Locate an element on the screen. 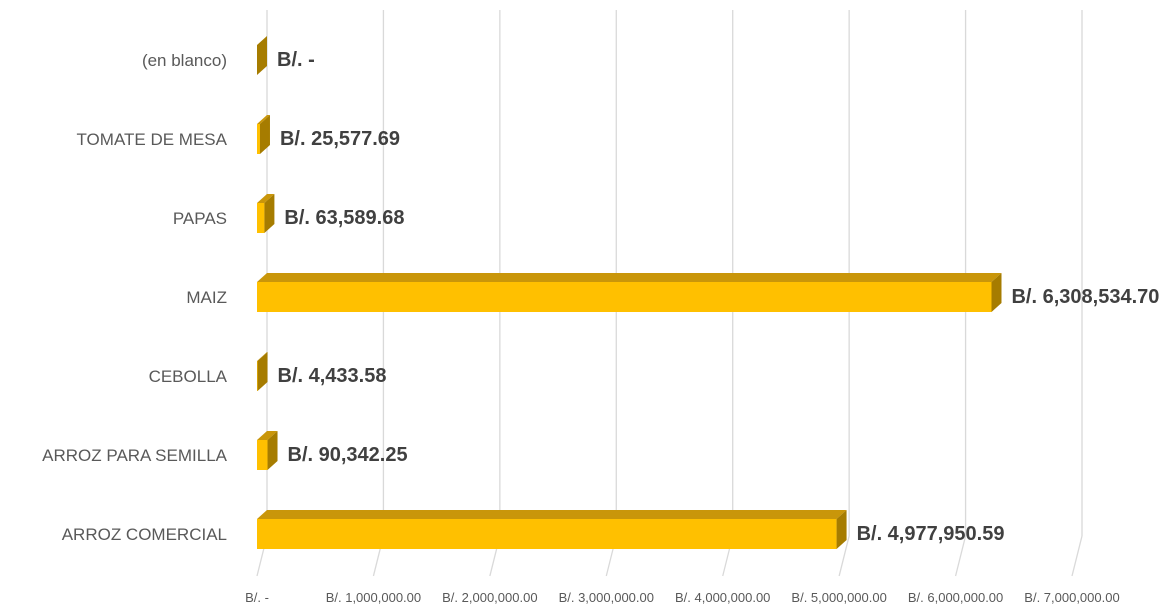  category-label: CEBOLLA is located at coordinates (188, 376).